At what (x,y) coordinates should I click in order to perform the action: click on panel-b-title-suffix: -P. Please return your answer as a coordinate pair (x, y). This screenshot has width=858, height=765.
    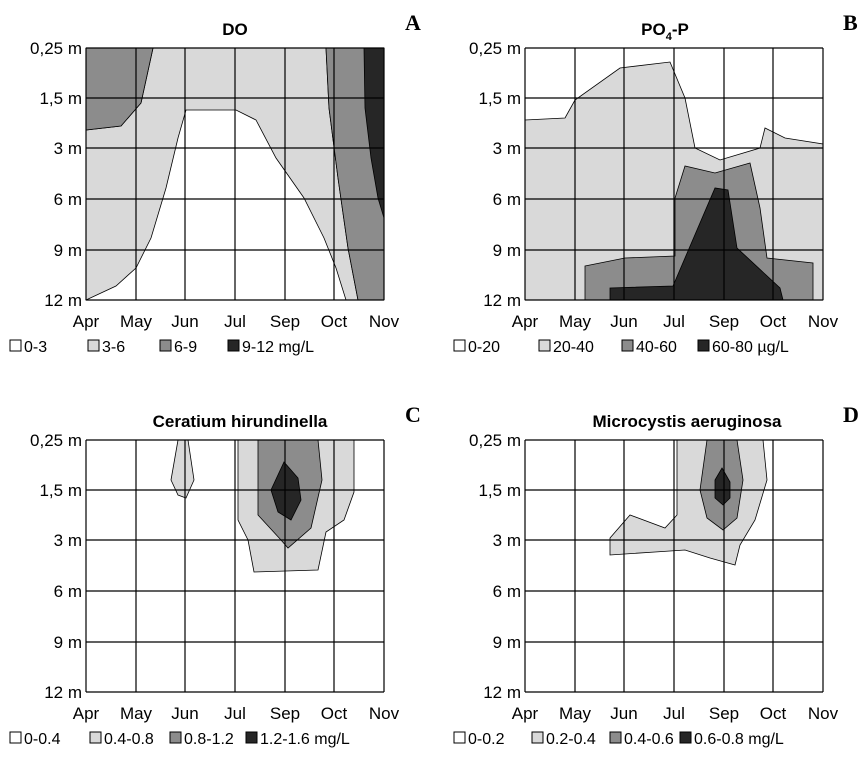
    Looking at the image, I should click on (680, 29).